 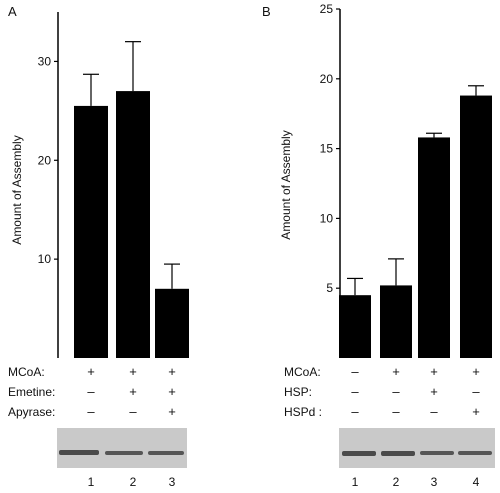 I want to click on panel-a-bars, so click(x=131, y=200).